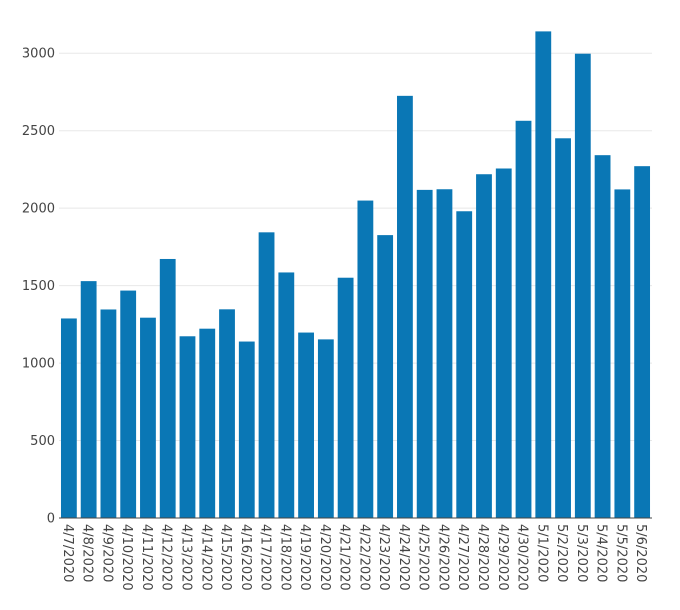 The height and width of the screenshot is (610, 680). What do you see at coordinates (324, 557) in the screenshot?
I see `x-tick-label: 4/20/2020` at bounding box center [324, 557].